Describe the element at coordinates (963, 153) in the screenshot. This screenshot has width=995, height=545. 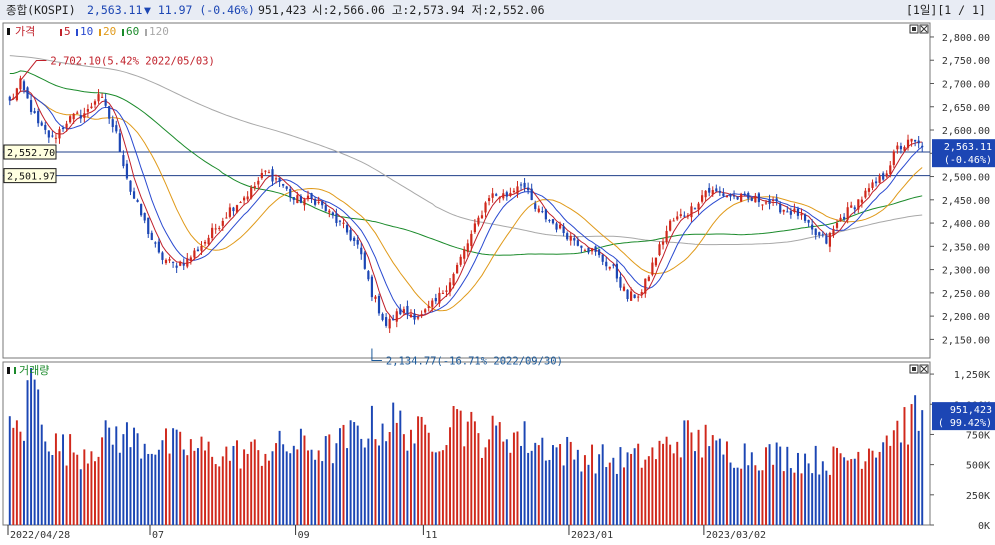
I see `current-price-box` at that location.